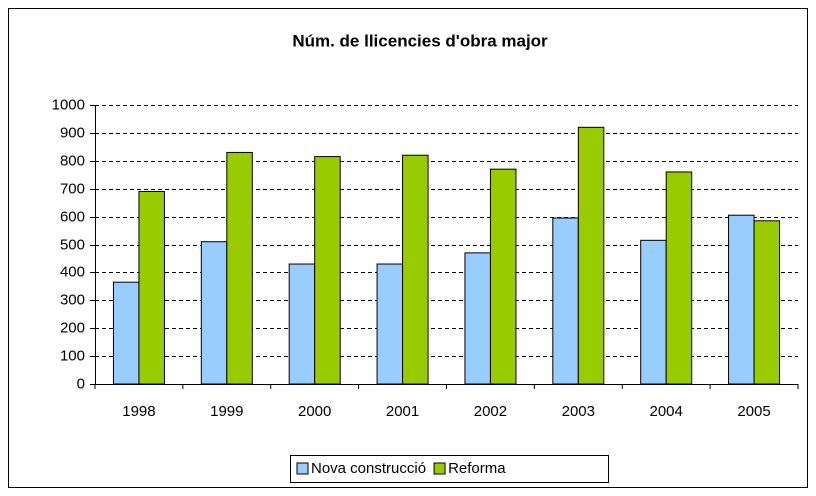 The width and height of the screenshot is (816, 496). What do you see at coordinates (314, 411) in the screenshot?
I see `x-tick-label: 2000` at bounding box center [314, 411].